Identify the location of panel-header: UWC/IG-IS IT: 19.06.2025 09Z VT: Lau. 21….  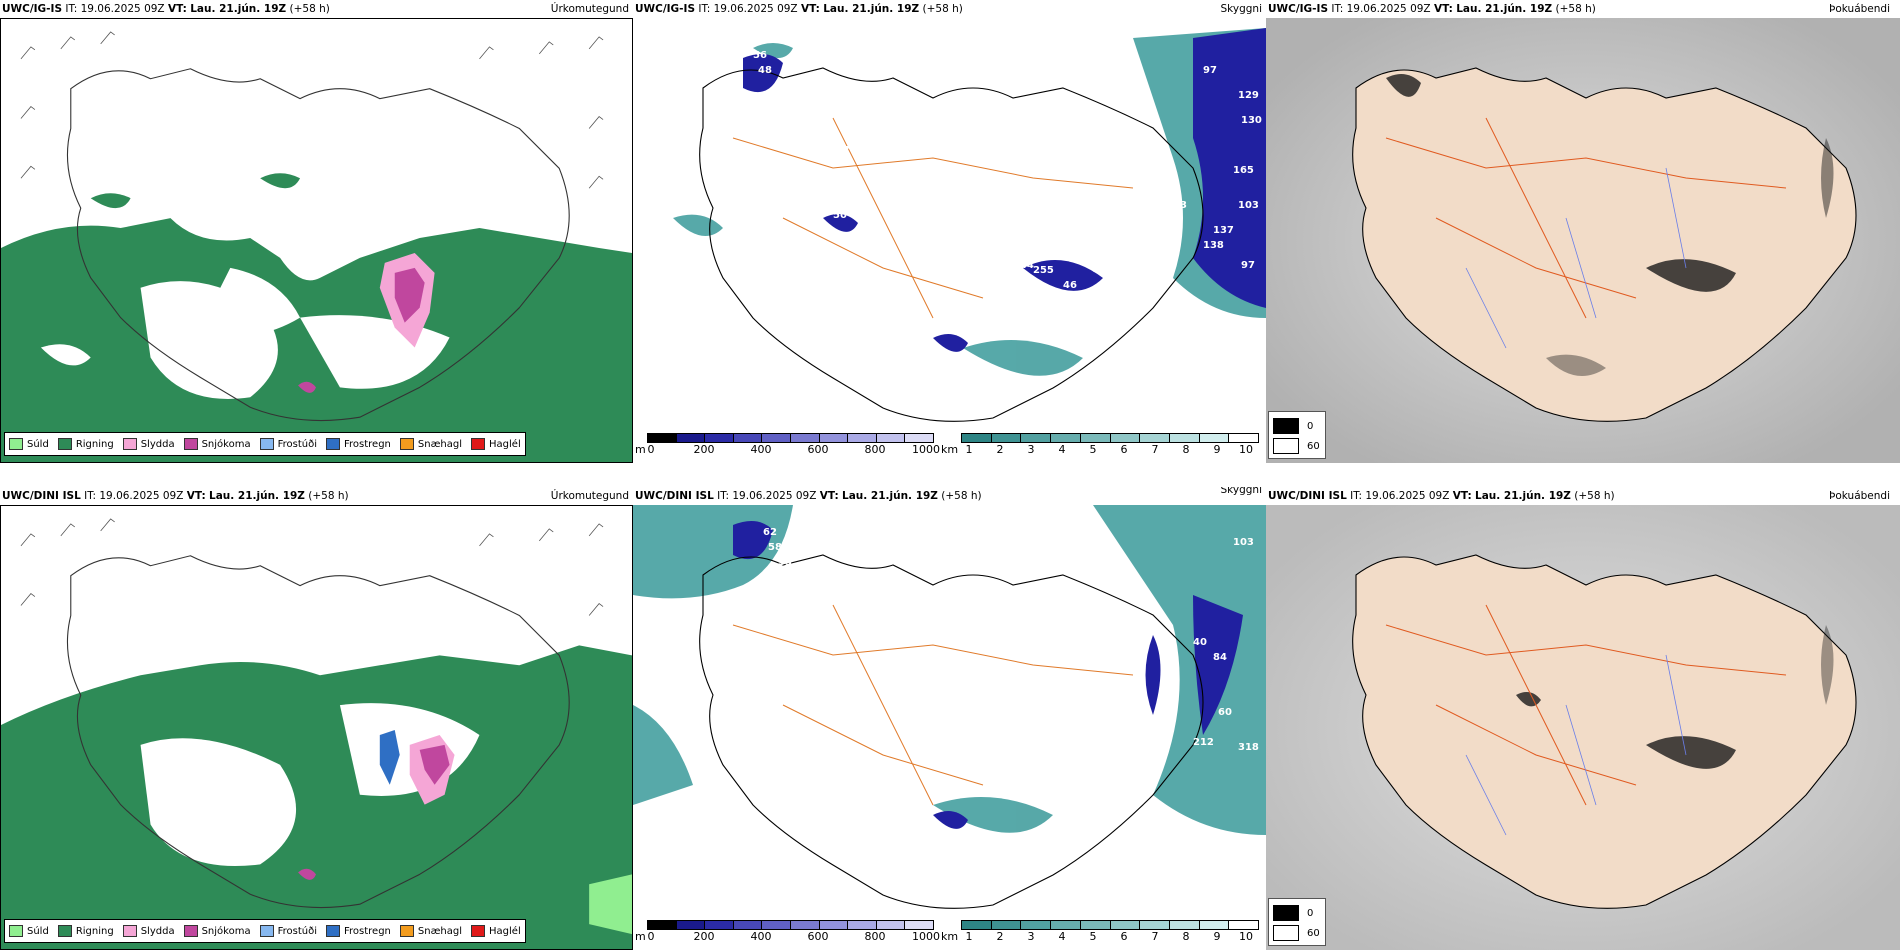
(316, 9).